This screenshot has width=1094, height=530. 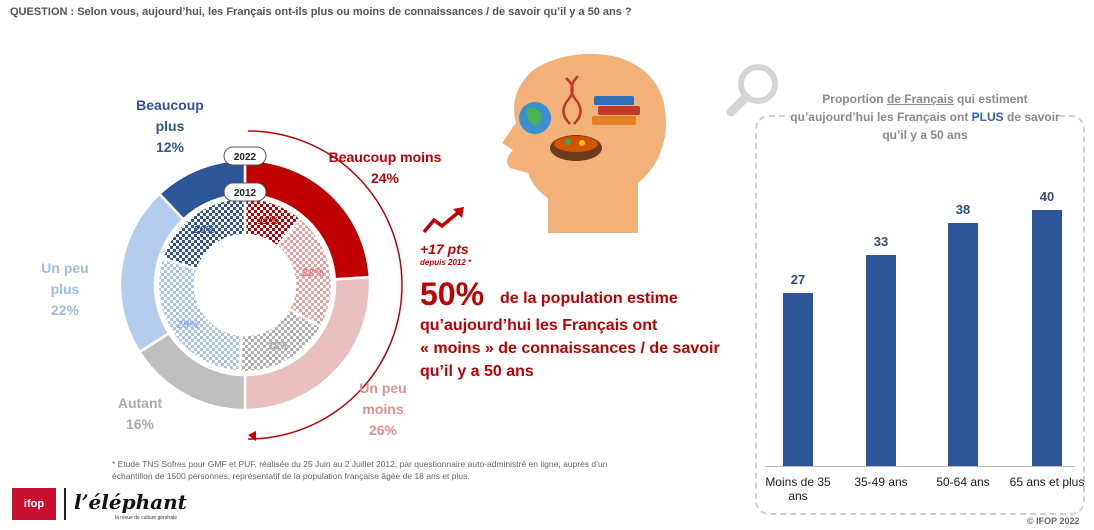 I want to click on label-beaucoup-plus: Beaucoup plus 12%, so click(x=170, y=126).